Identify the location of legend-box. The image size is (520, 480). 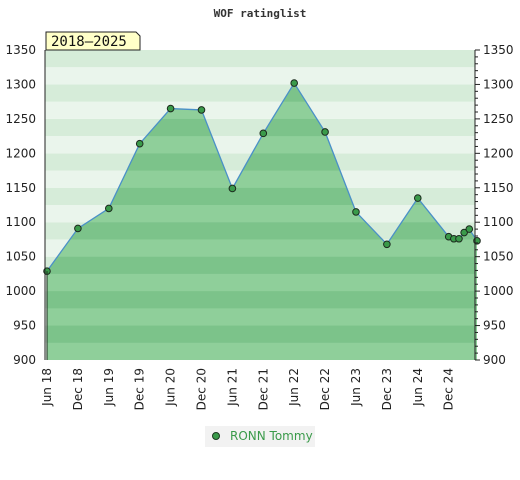
(260, 436).